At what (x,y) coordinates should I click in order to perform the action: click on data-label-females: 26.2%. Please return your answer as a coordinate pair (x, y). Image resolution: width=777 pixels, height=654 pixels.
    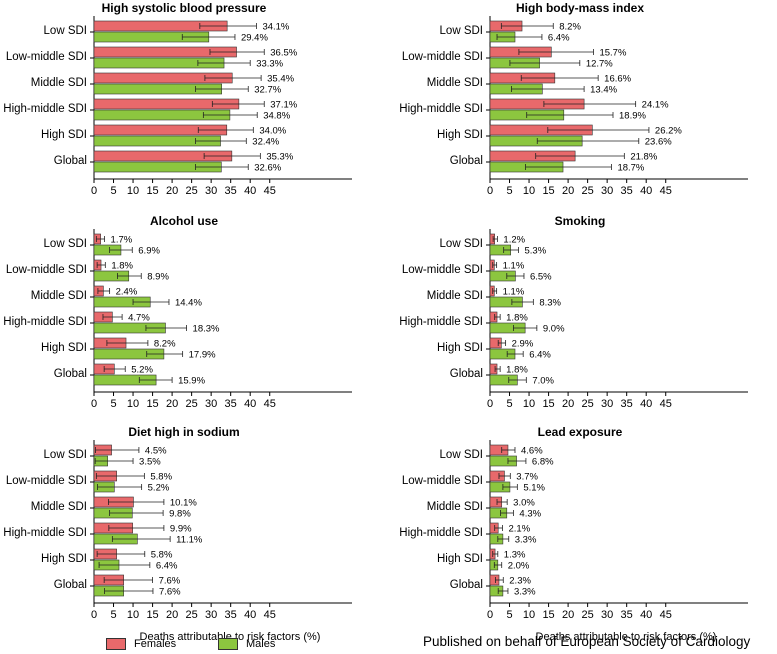
    Looking at the image, I should click on (668, 131).